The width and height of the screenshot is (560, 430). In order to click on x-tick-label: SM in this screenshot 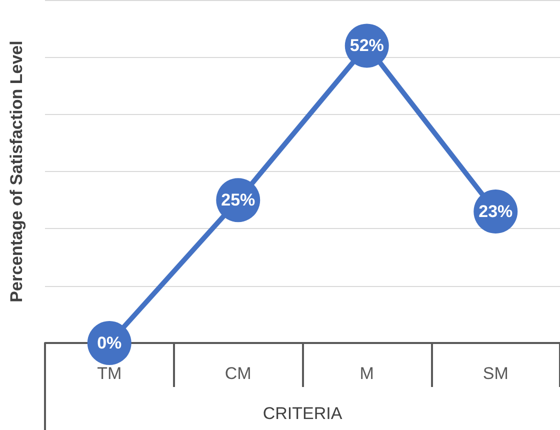, I will do `click(495, 373)`.